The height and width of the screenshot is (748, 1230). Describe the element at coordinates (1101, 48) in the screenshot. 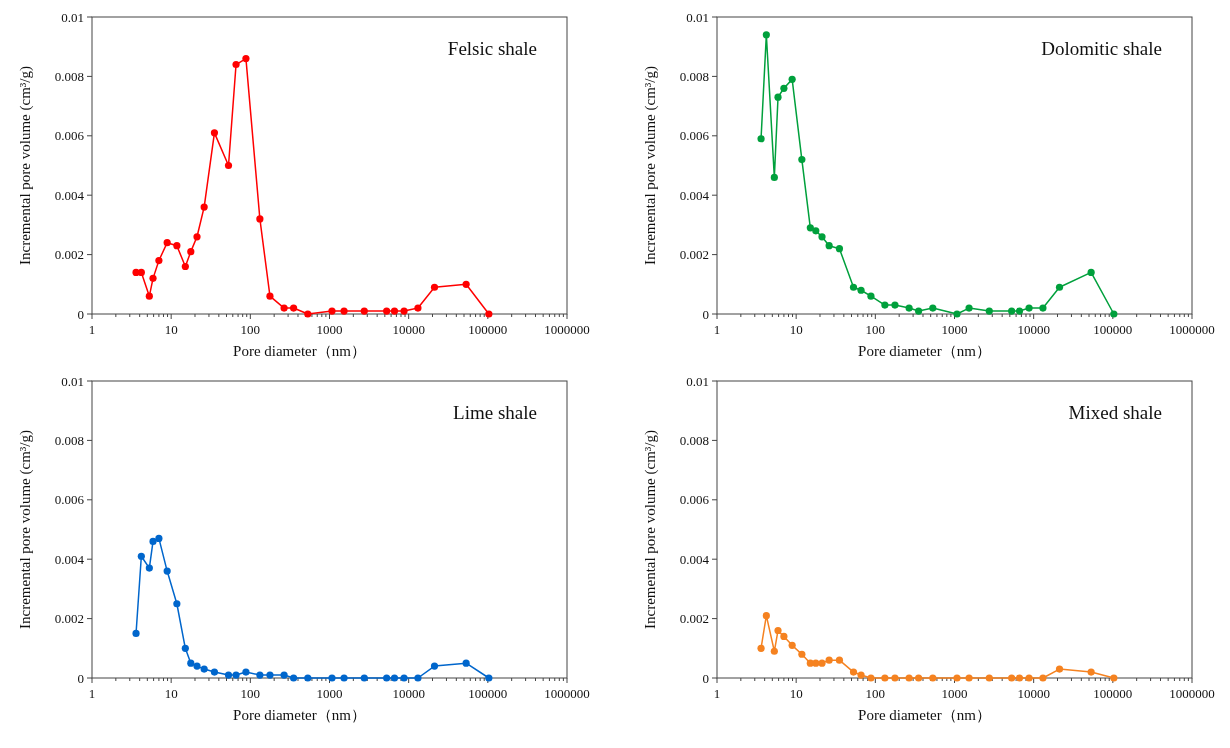

I see `text: Dolomitic shale` at that location.